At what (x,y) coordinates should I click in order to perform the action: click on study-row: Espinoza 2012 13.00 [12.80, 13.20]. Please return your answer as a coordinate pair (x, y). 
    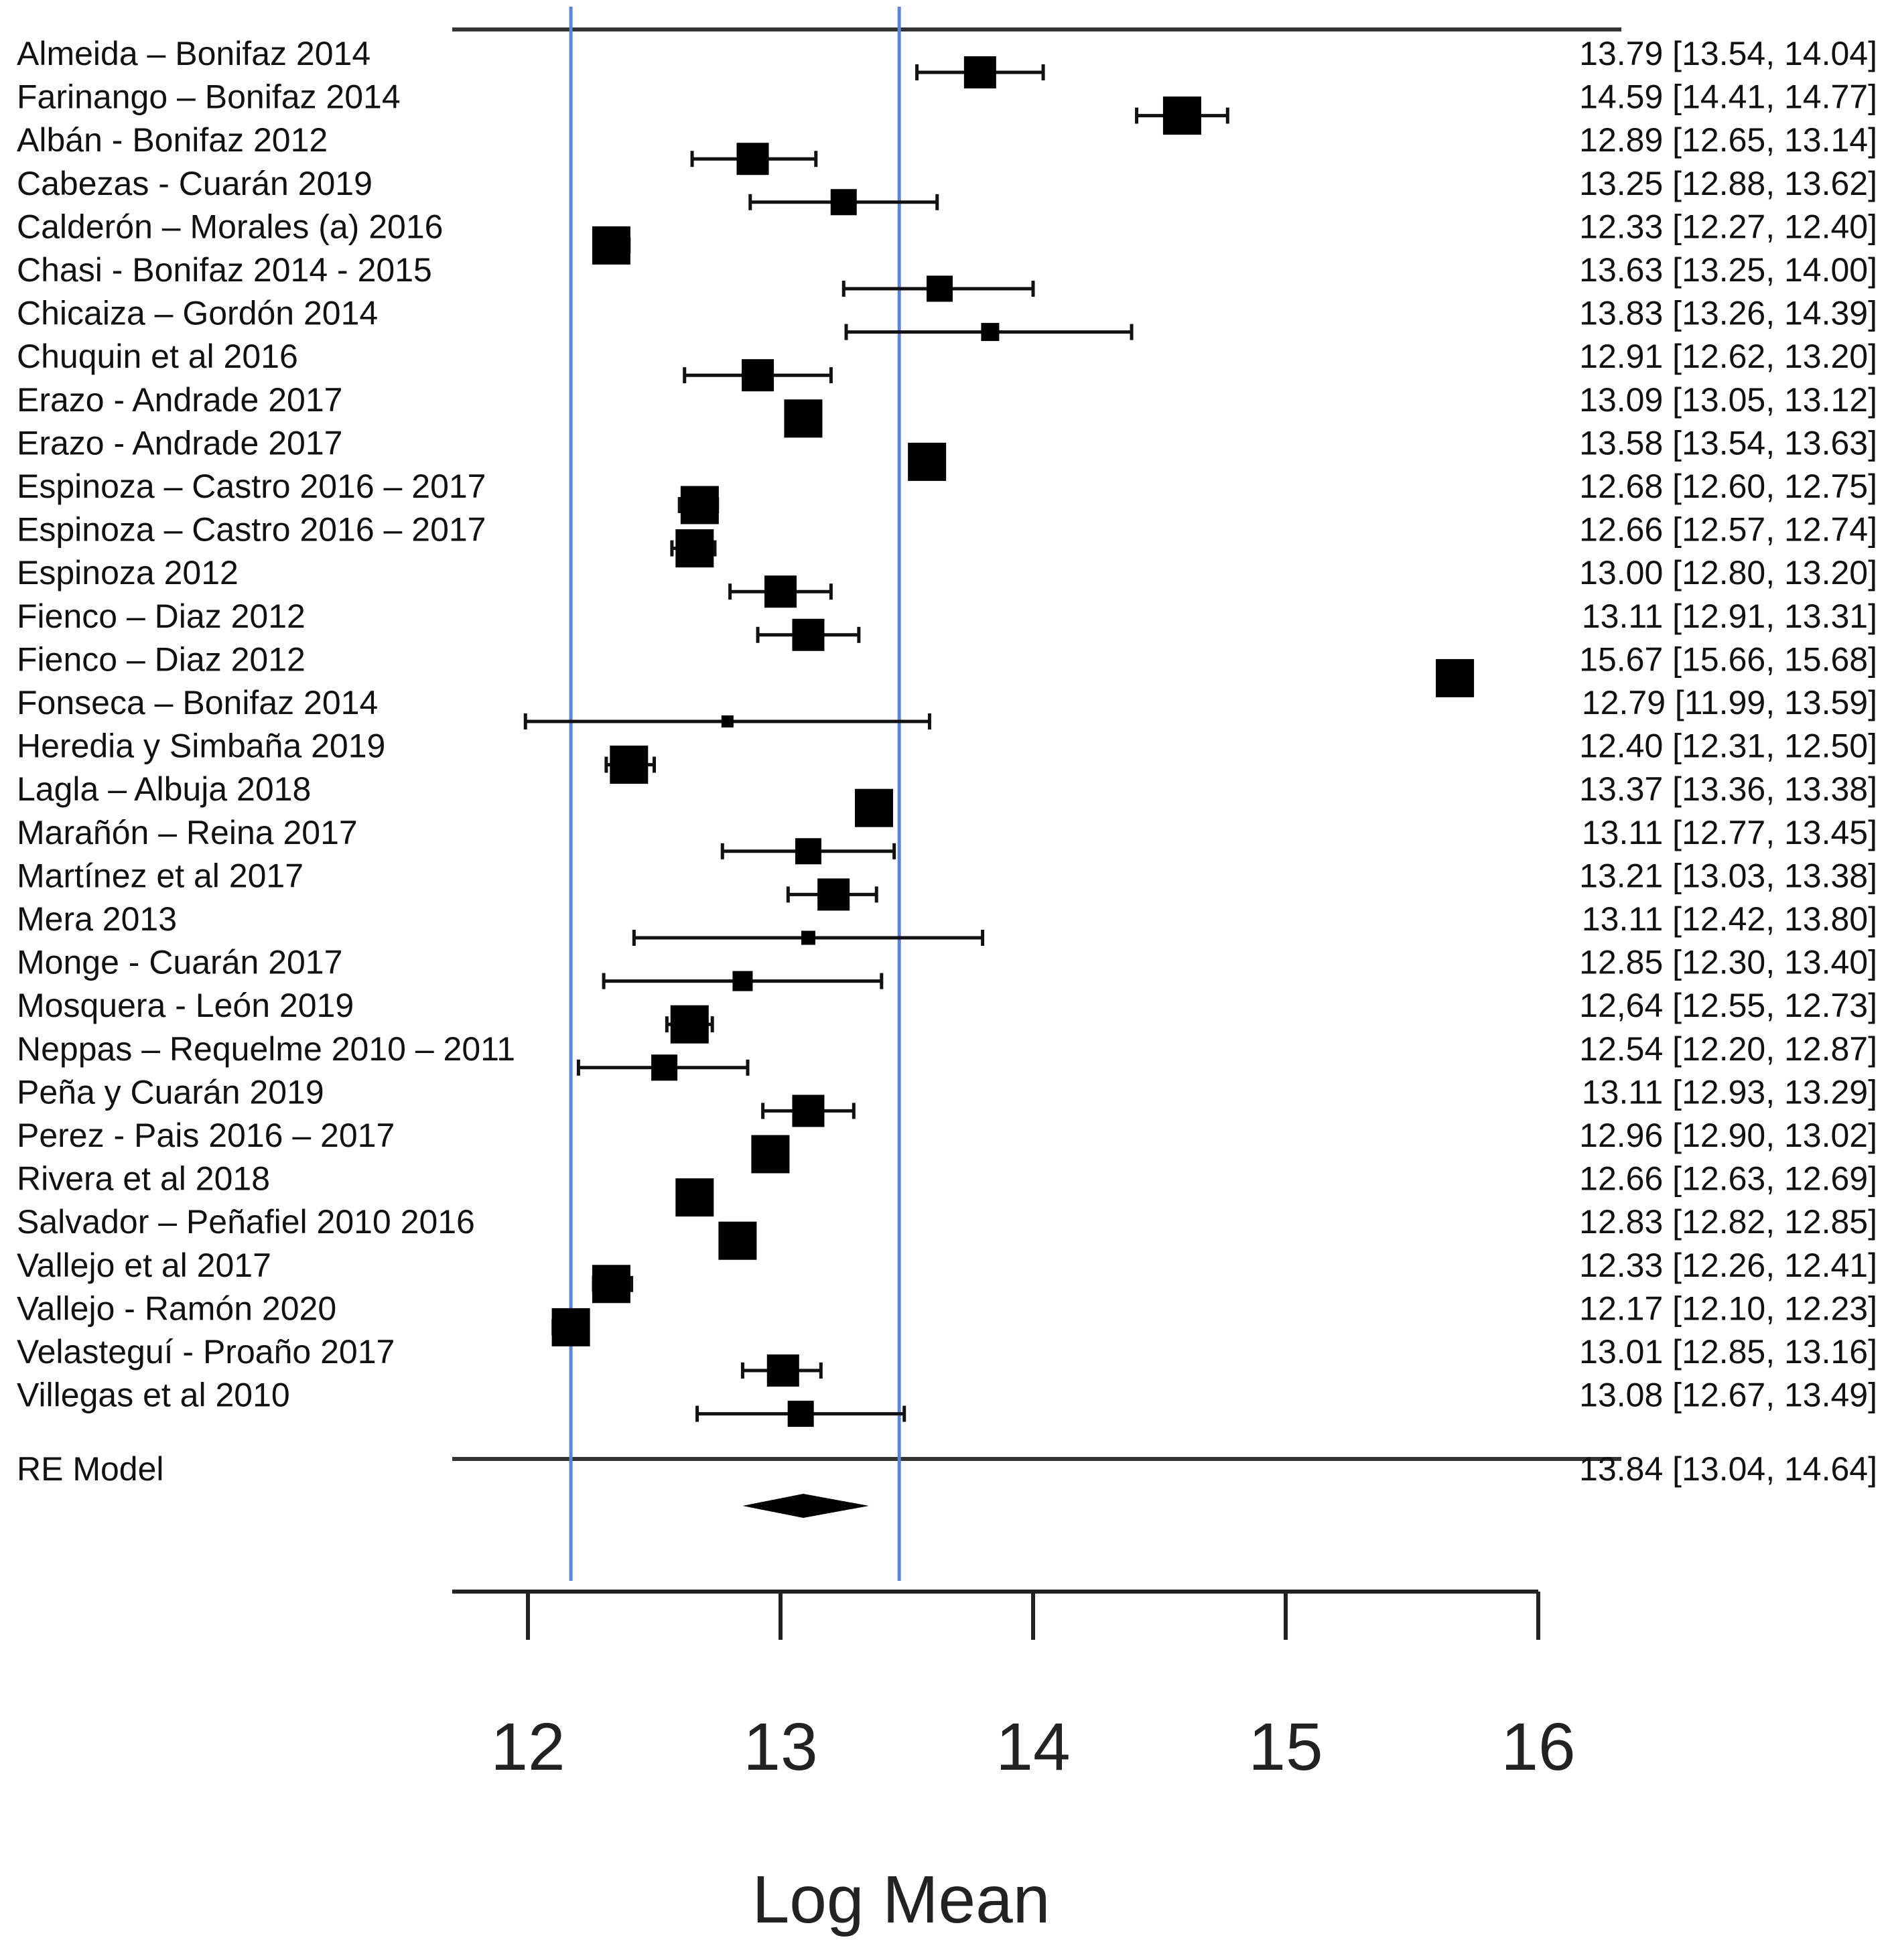
    Looking at the image, I should click on (947, 581).